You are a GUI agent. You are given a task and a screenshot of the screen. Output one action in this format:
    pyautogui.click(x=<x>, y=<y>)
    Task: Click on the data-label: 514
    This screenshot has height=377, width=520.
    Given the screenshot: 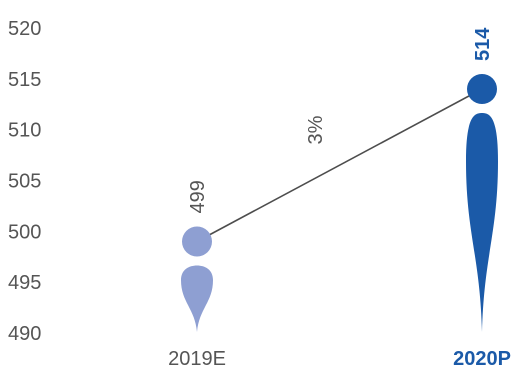 What is the action you would take?
    pyautogui.click(x=483, y=44)
    